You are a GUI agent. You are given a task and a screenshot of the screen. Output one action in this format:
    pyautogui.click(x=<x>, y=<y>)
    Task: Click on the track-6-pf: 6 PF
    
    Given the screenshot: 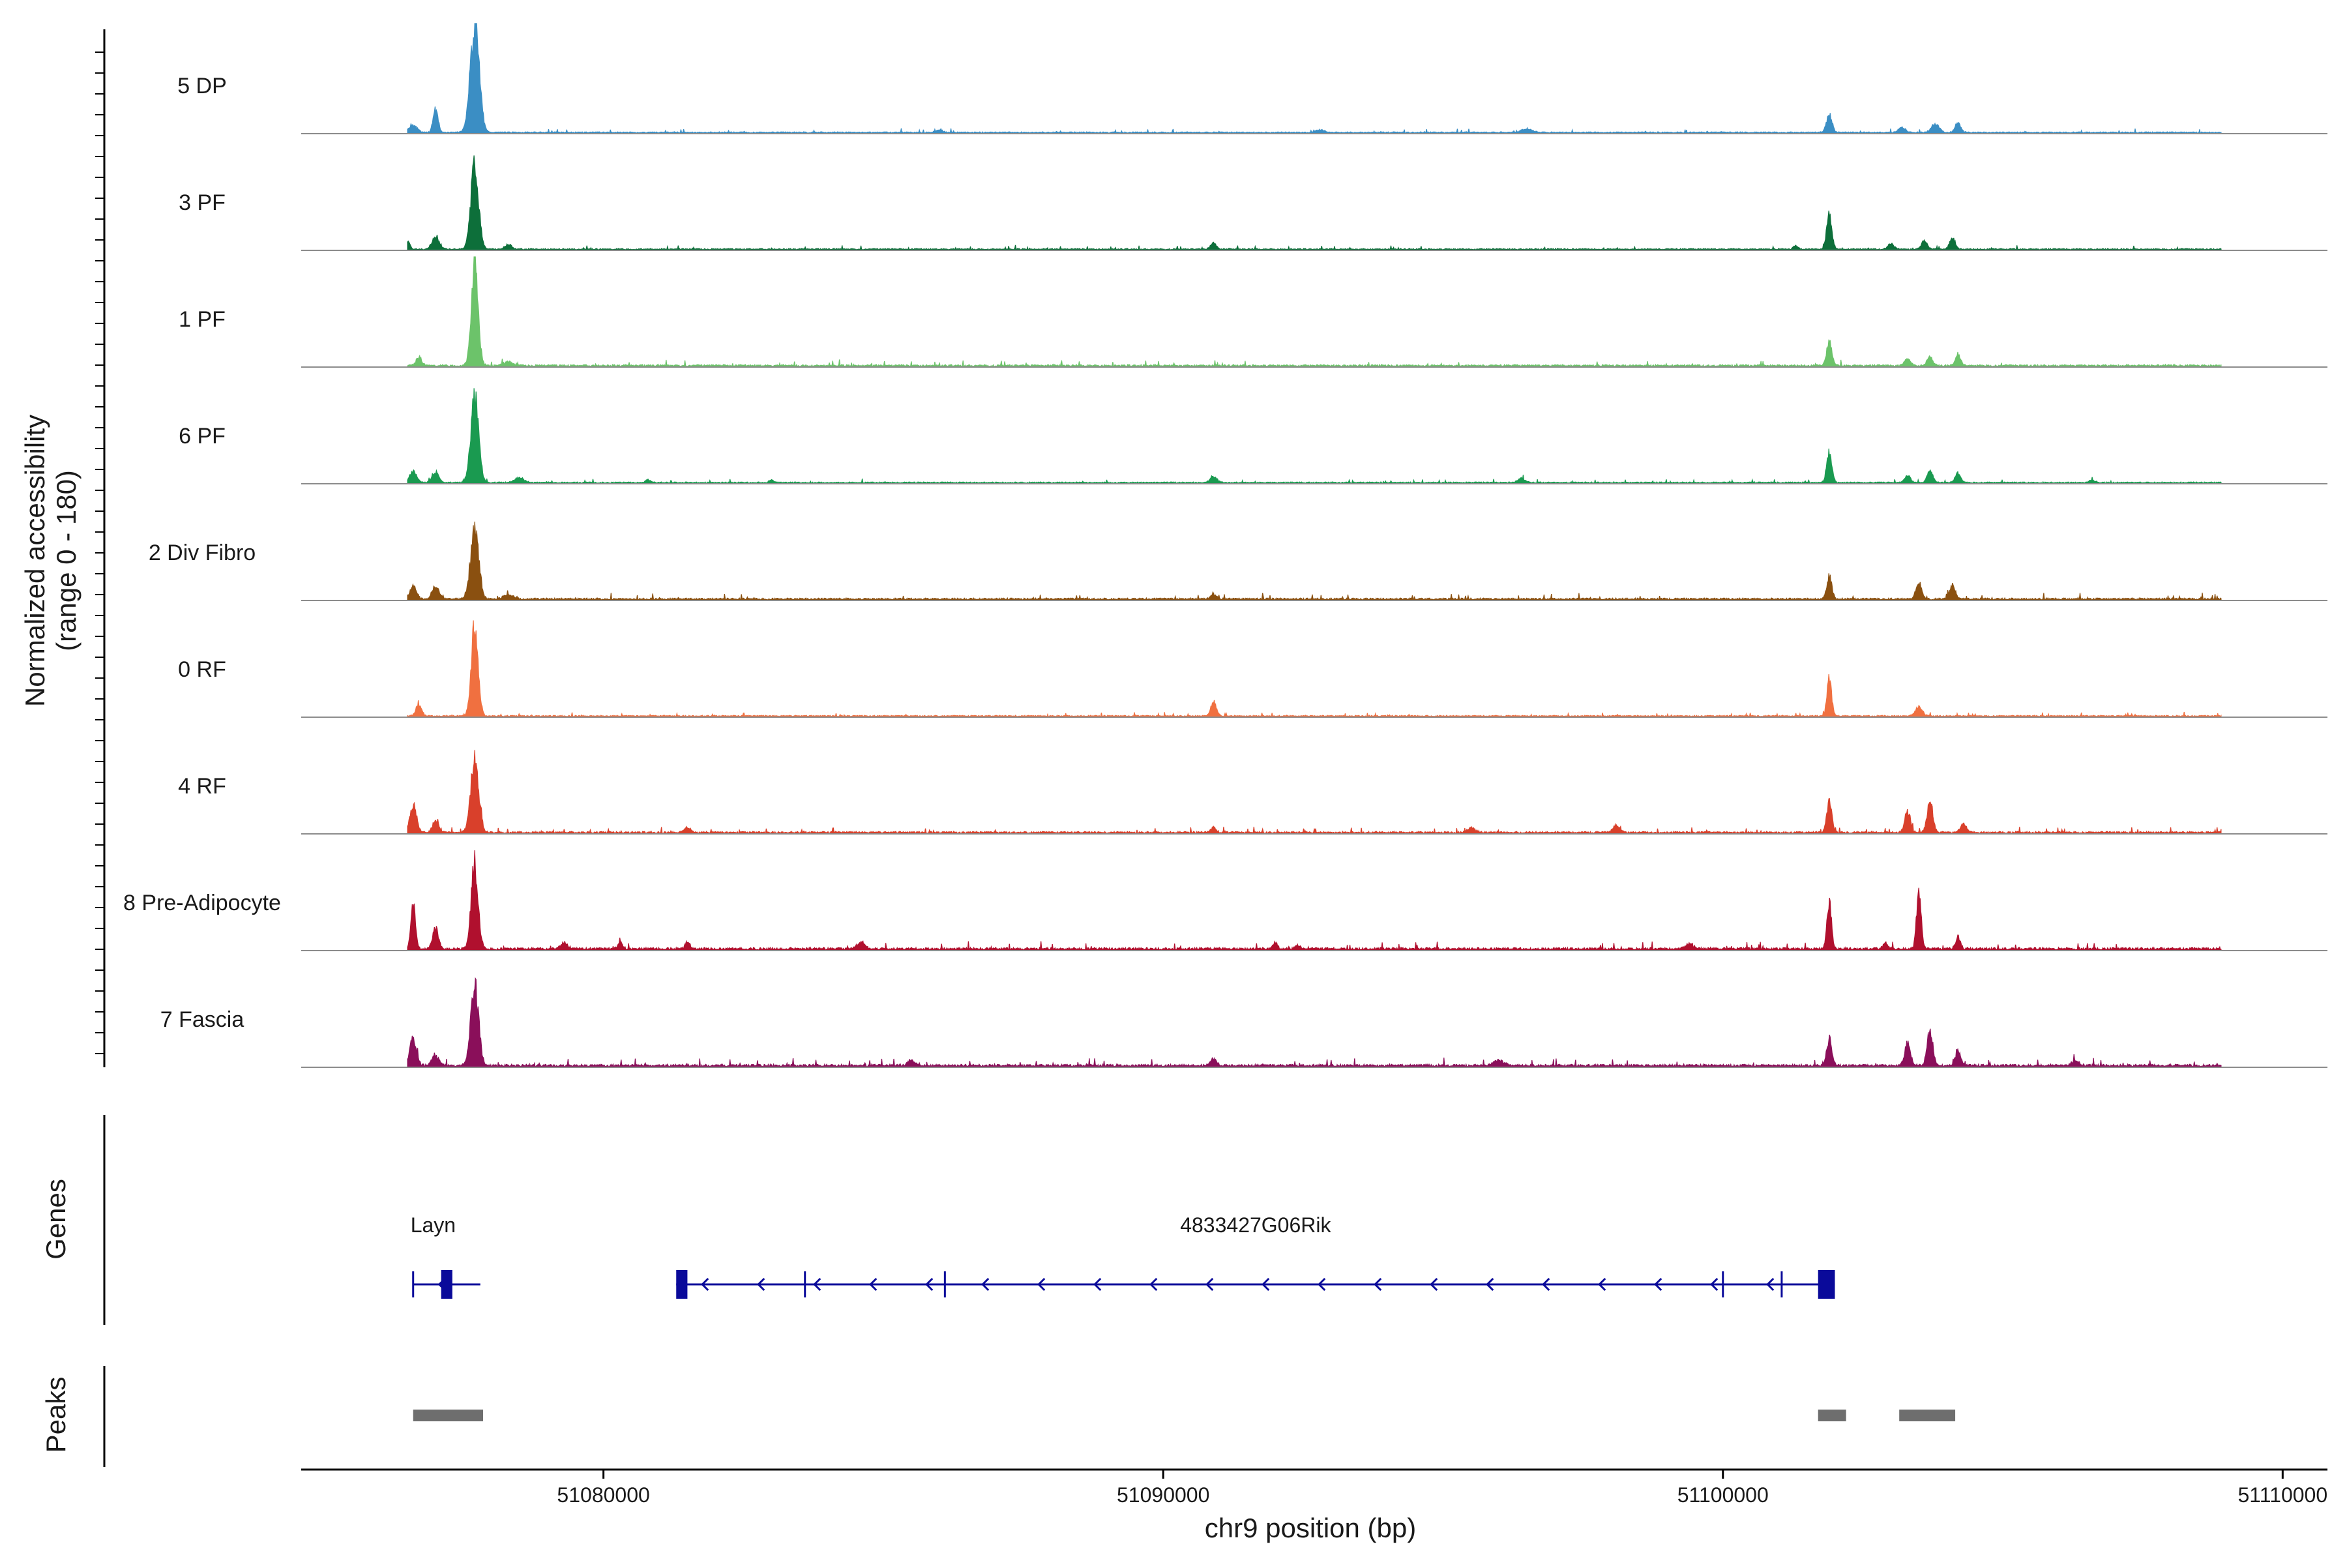 What is the action you would take?
    pyautogui.click(x=1253, y=436)
    